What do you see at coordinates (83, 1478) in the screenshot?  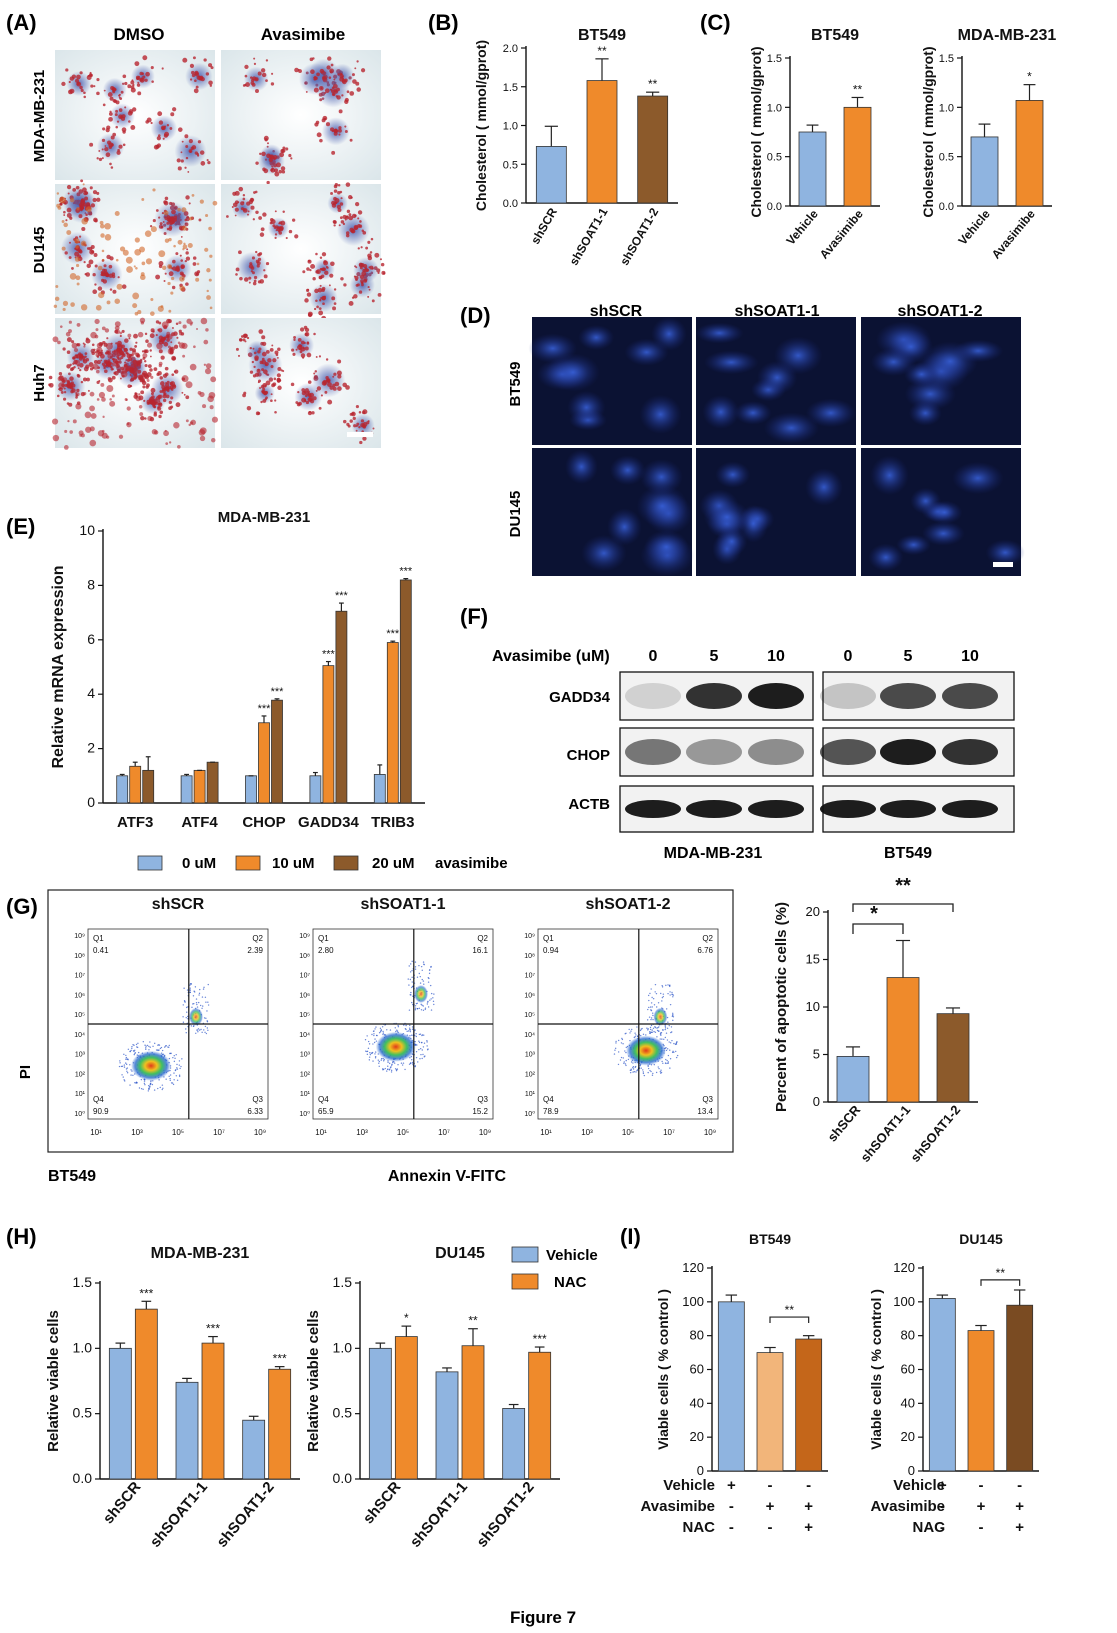 I see `y-tick-label: 0.0` at bounding box center [83, 1478].